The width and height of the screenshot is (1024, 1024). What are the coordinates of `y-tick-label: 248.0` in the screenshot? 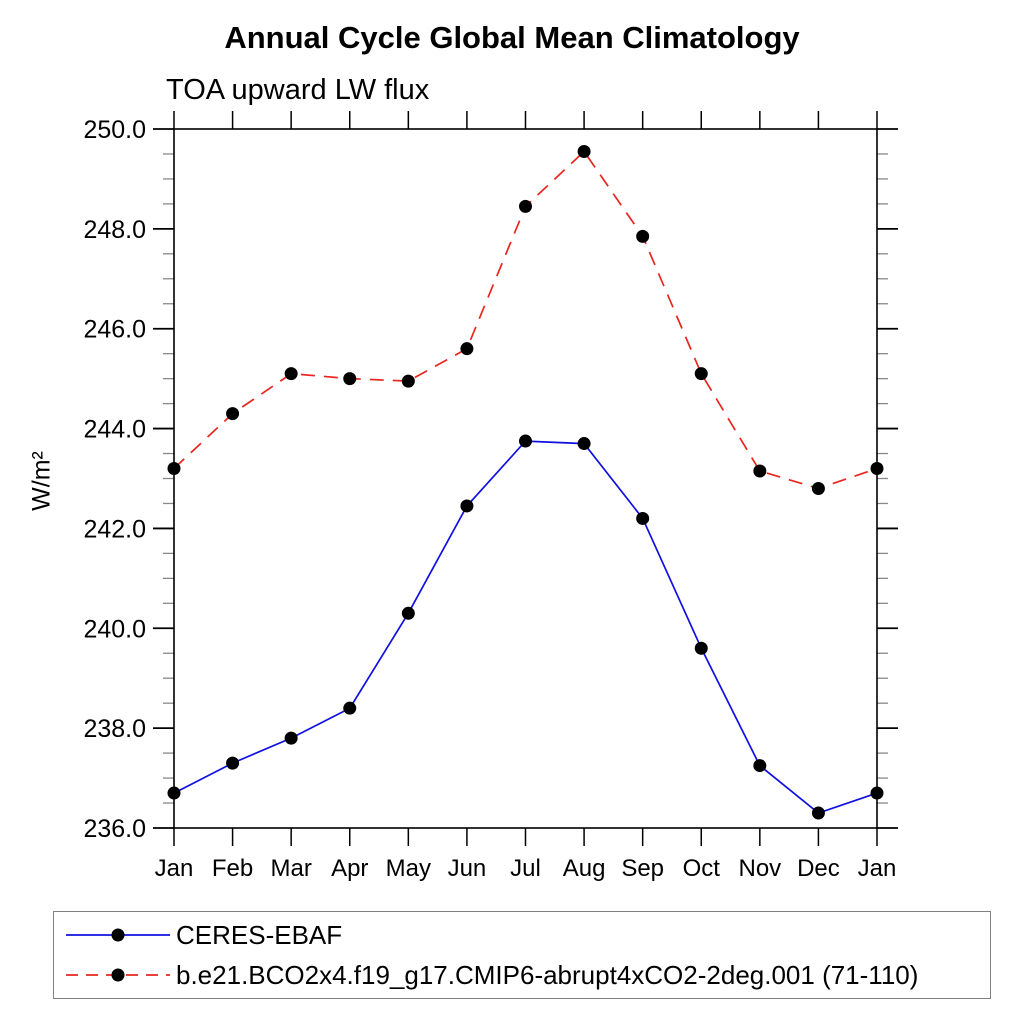 It's located at (114, 230).